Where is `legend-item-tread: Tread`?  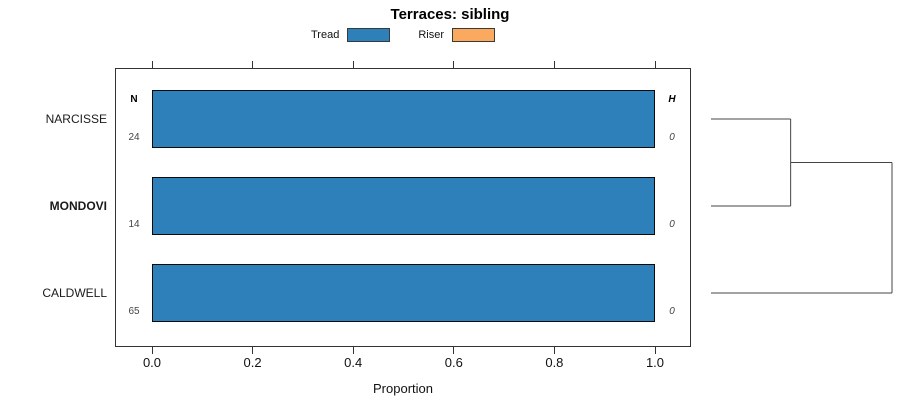
legend-item-tread: Tread is located at coordinates (351, 34).